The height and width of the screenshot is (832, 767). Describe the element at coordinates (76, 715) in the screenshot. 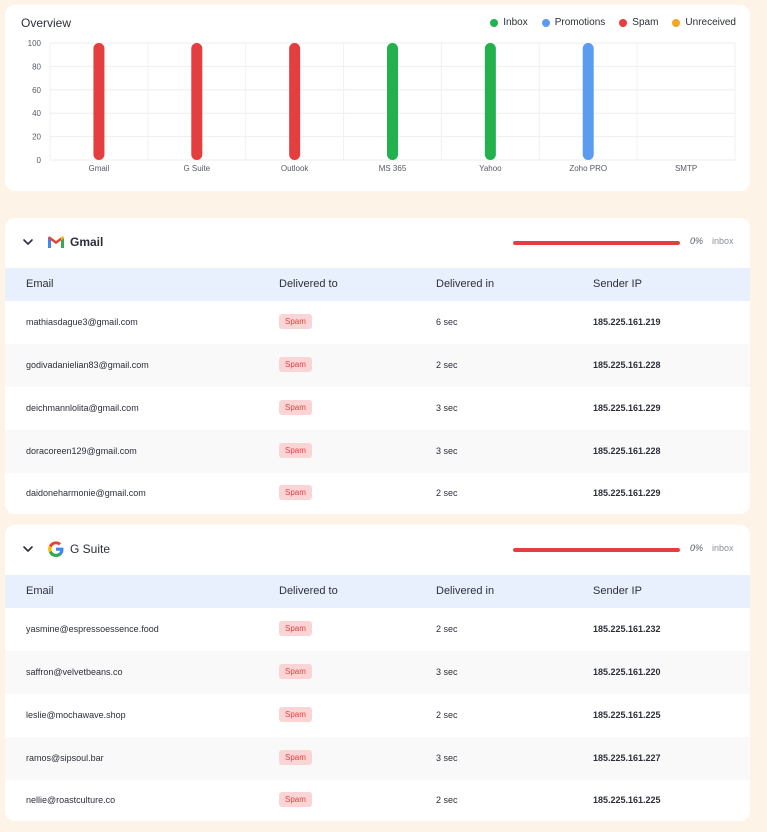

I see `email-cell: leslie@mochawave.shop` at that location.